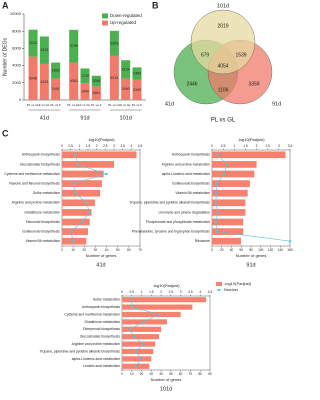 Image resolution: width=320 pixels, height=400 pixels. Describe the element at coordinates (5, 56) in the screenshot. I see `y-axis-title: Number of DEGs` at that location.